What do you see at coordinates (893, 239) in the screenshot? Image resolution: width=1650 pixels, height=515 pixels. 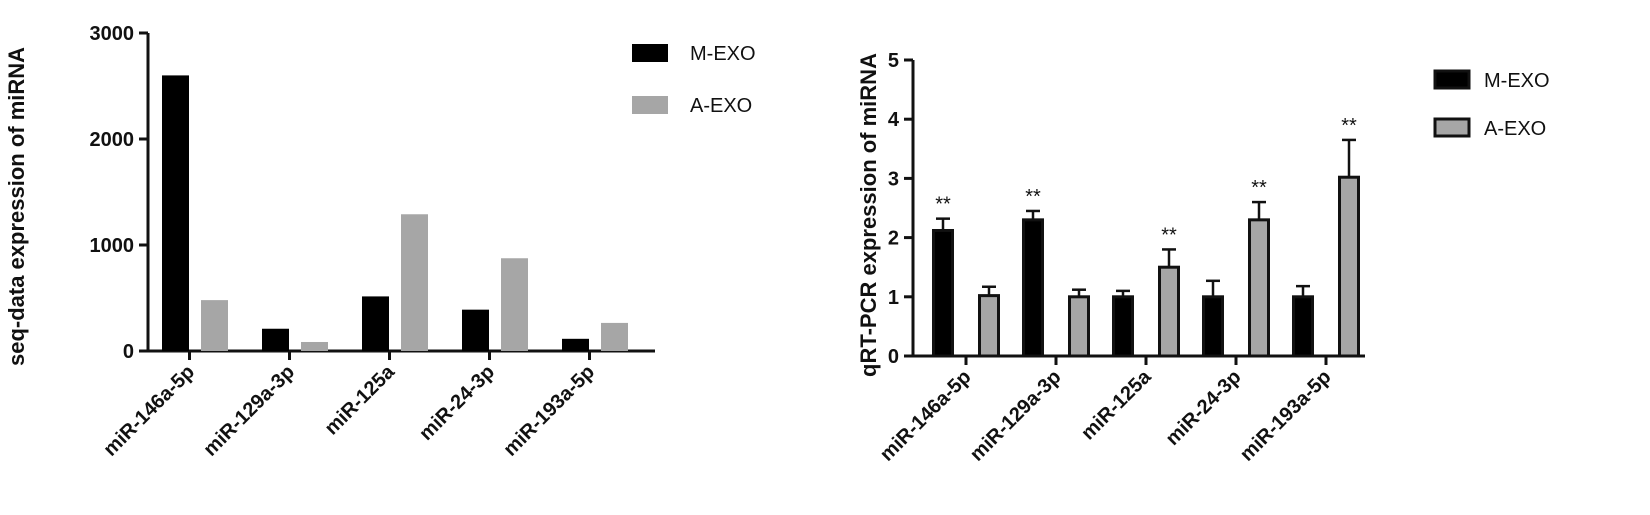 I see `y-tick-label: 2` at bounding box center [893, 239].